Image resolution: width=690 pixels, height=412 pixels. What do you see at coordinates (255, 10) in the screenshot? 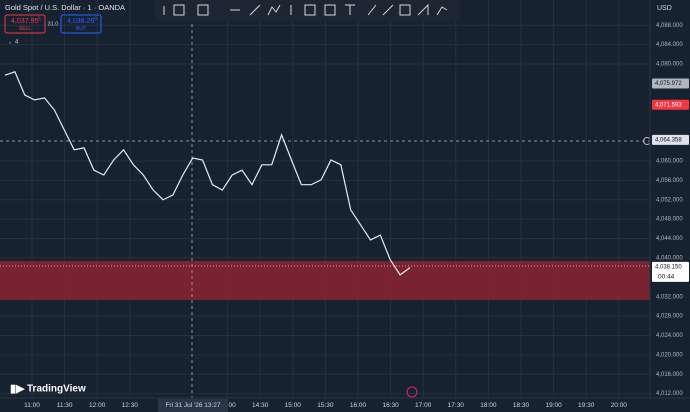
I see `tool-trend` at bounding box center [255, 10].